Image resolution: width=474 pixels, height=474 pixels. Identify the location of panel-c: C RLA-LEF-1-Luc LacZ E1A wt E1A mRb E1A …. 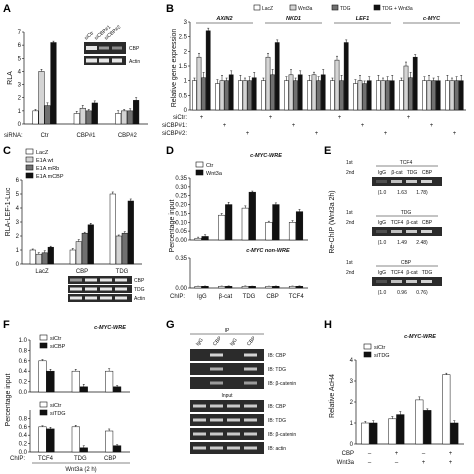
(74, 223).